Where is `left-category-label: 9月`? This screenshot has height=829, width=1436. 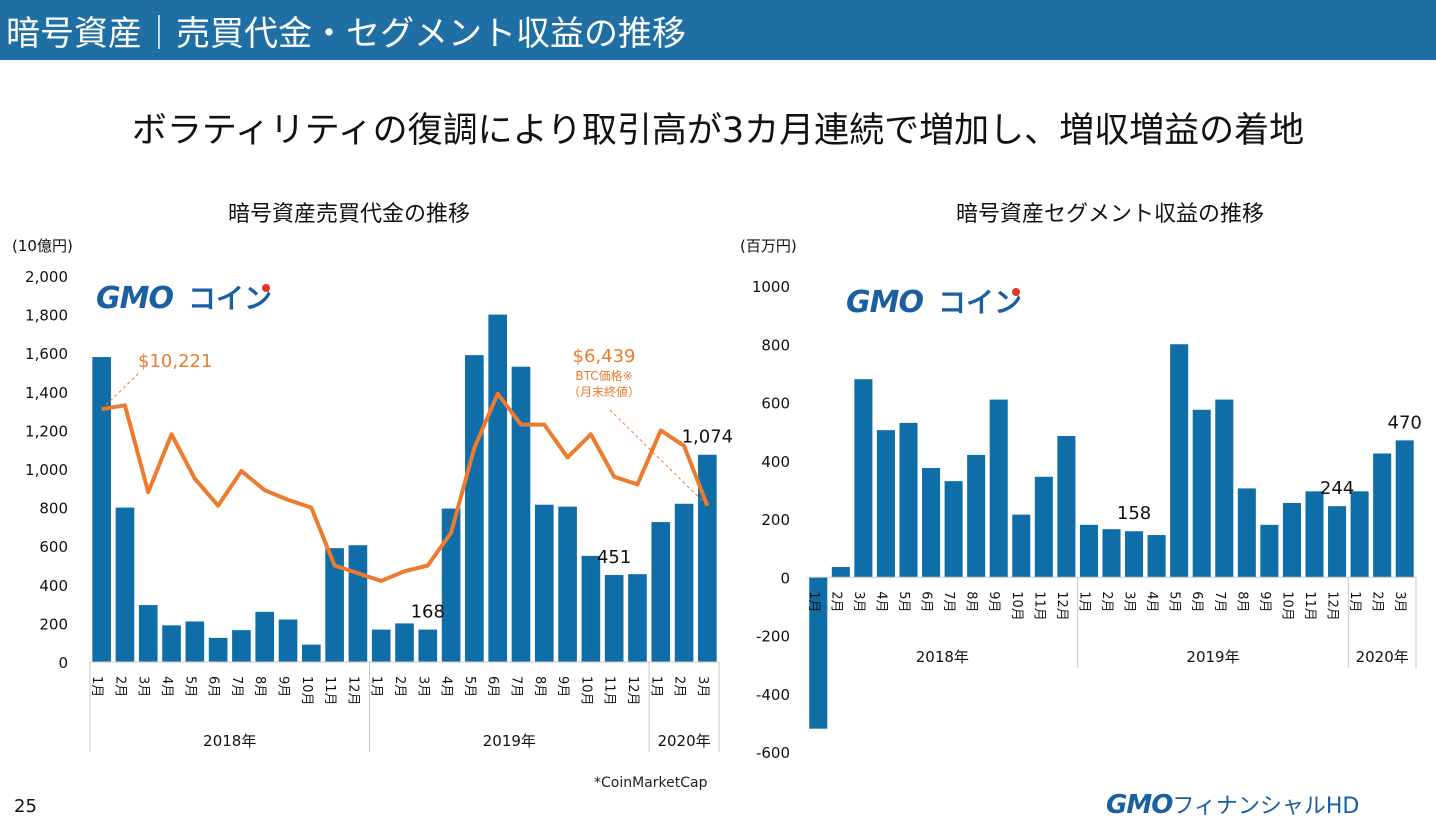 left-category-label: 9月 is located at coordinates (562, 686).